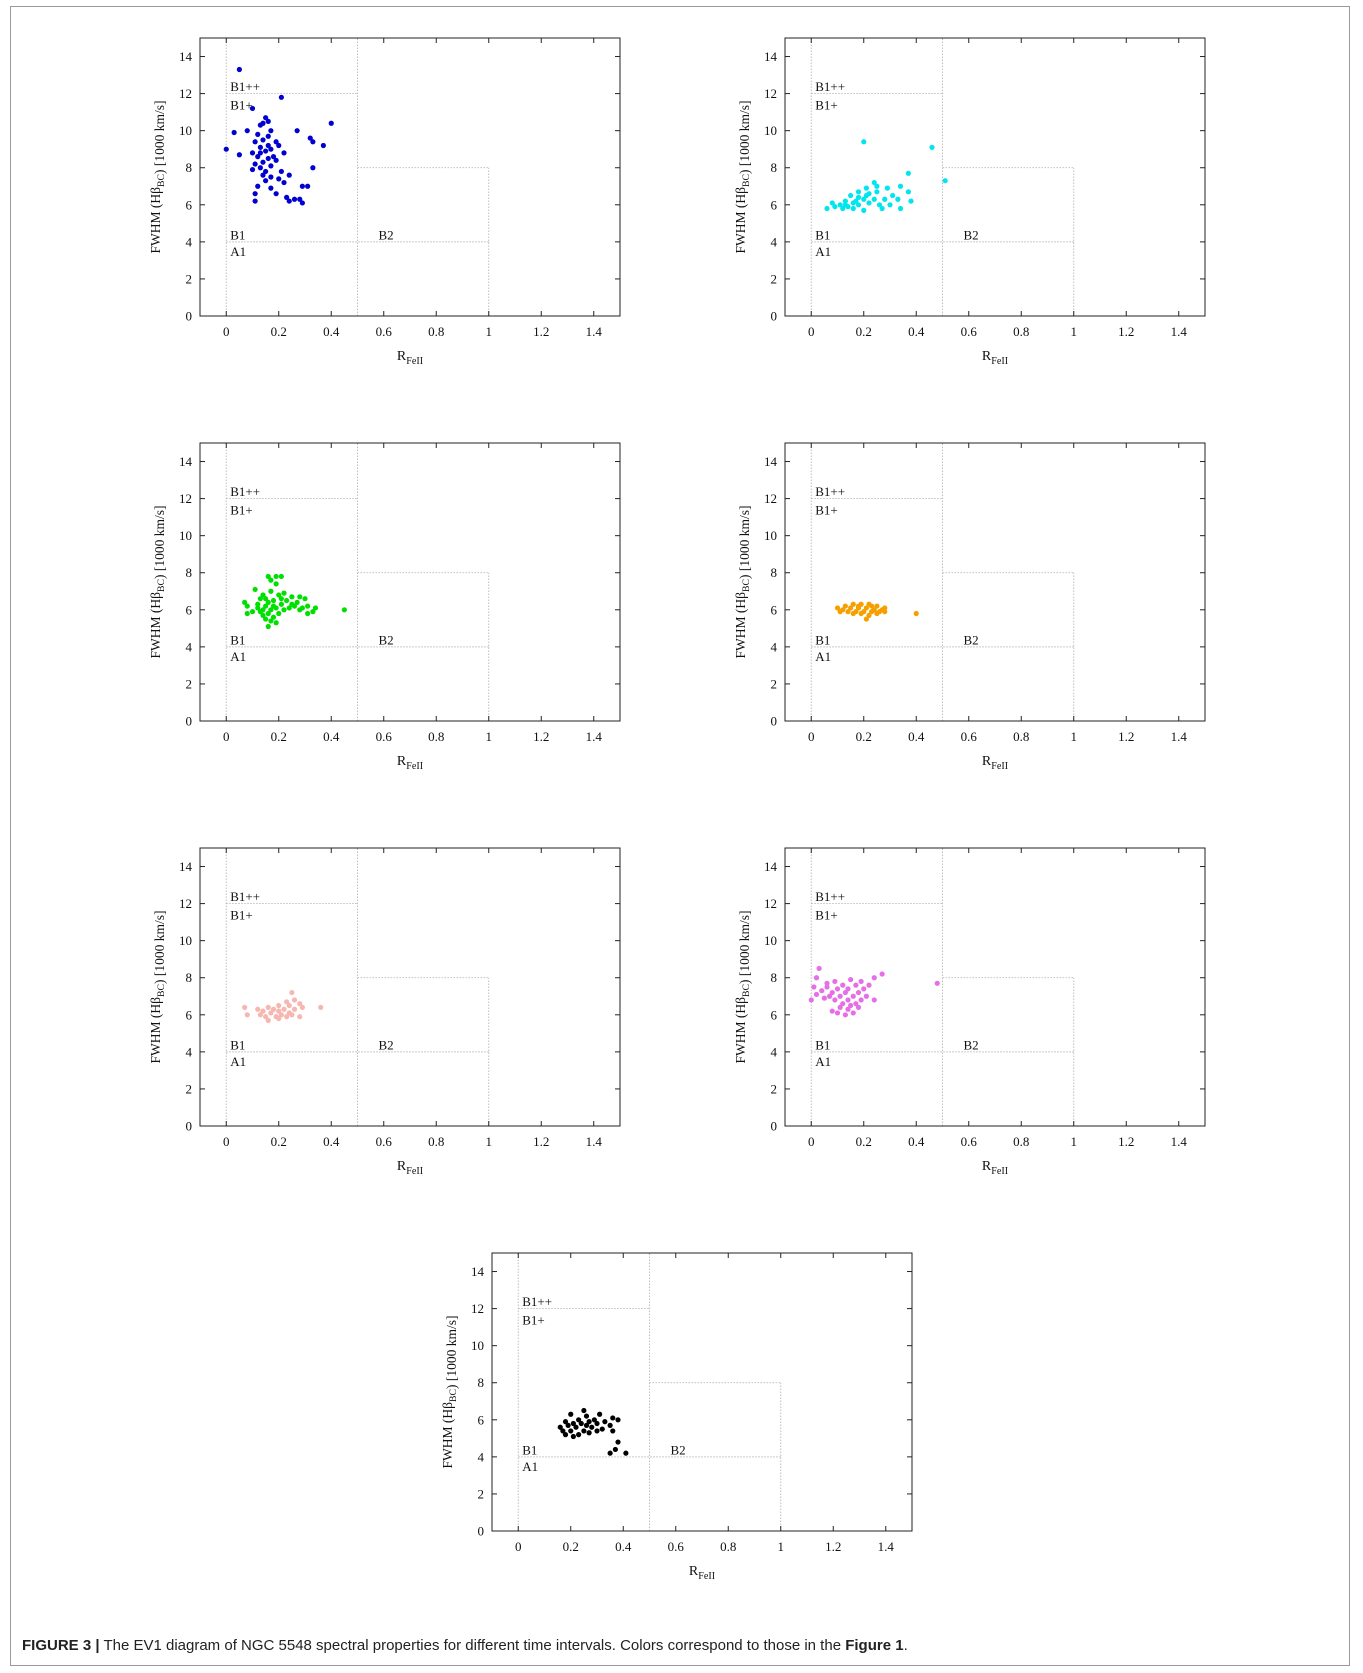  What do you see at coordinates (770, 903) in the screenshot?
I see `y-tick-label: 12` at bounding box center [770, 903].